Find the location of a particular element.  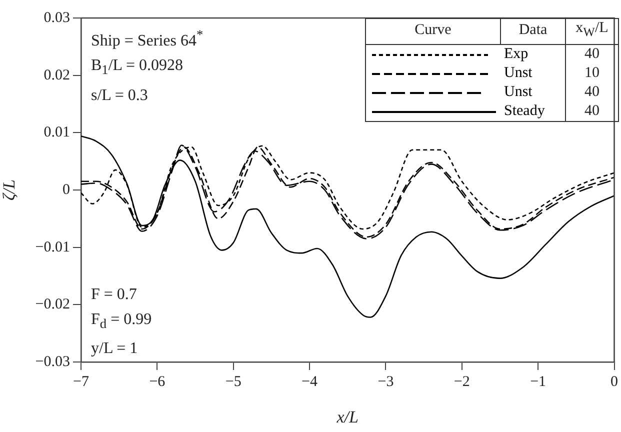

y-tick-label: −0.03 is located at coordinates (52, 362).